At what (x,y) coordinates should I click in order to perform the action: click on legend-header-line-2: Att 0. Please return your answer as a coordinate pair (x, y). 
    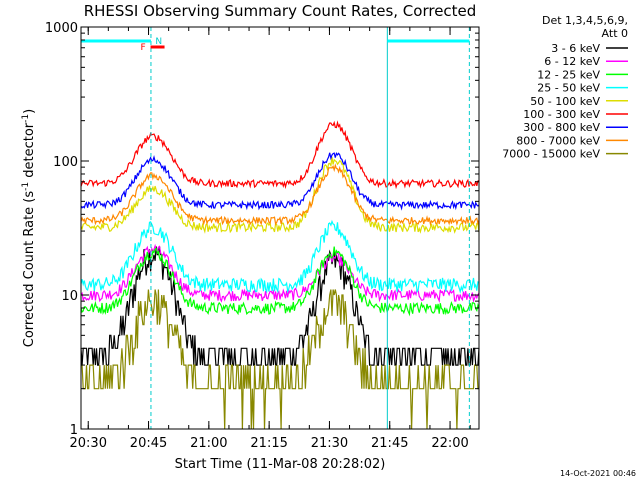
    Looking at the image, I should click on (615, 33).